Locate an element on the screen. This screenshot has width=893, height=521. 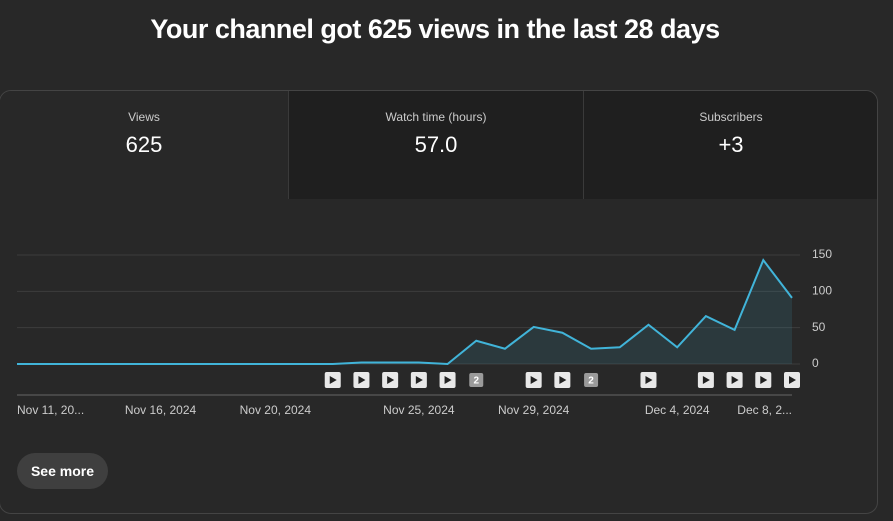
see-more-button: See more is located at coordinates (62, 471).